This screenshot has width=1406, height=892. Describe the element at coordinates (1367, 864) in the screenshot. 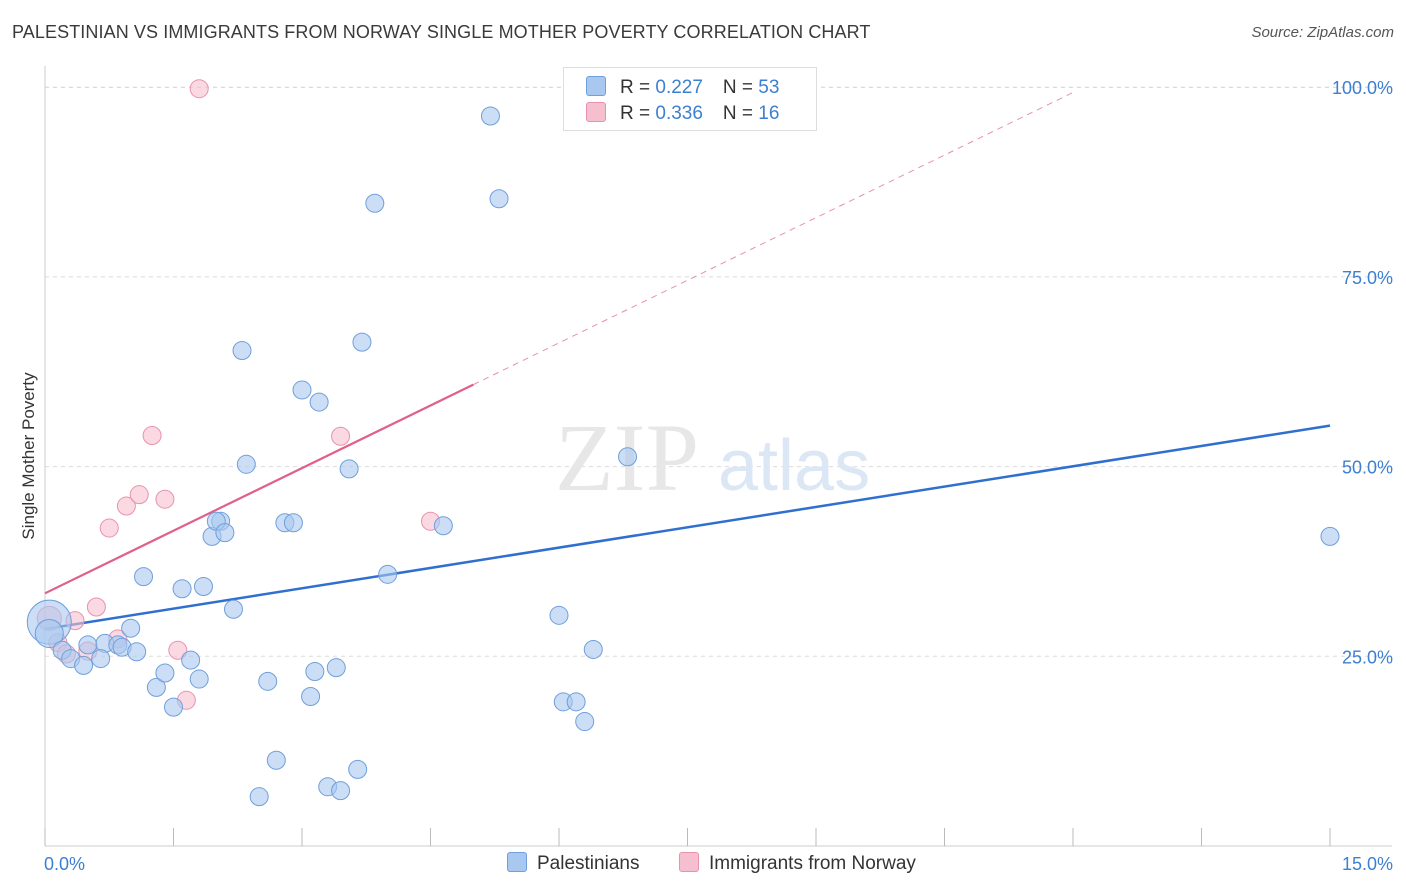

I see `x-tick-label: 15.0%` at that location.